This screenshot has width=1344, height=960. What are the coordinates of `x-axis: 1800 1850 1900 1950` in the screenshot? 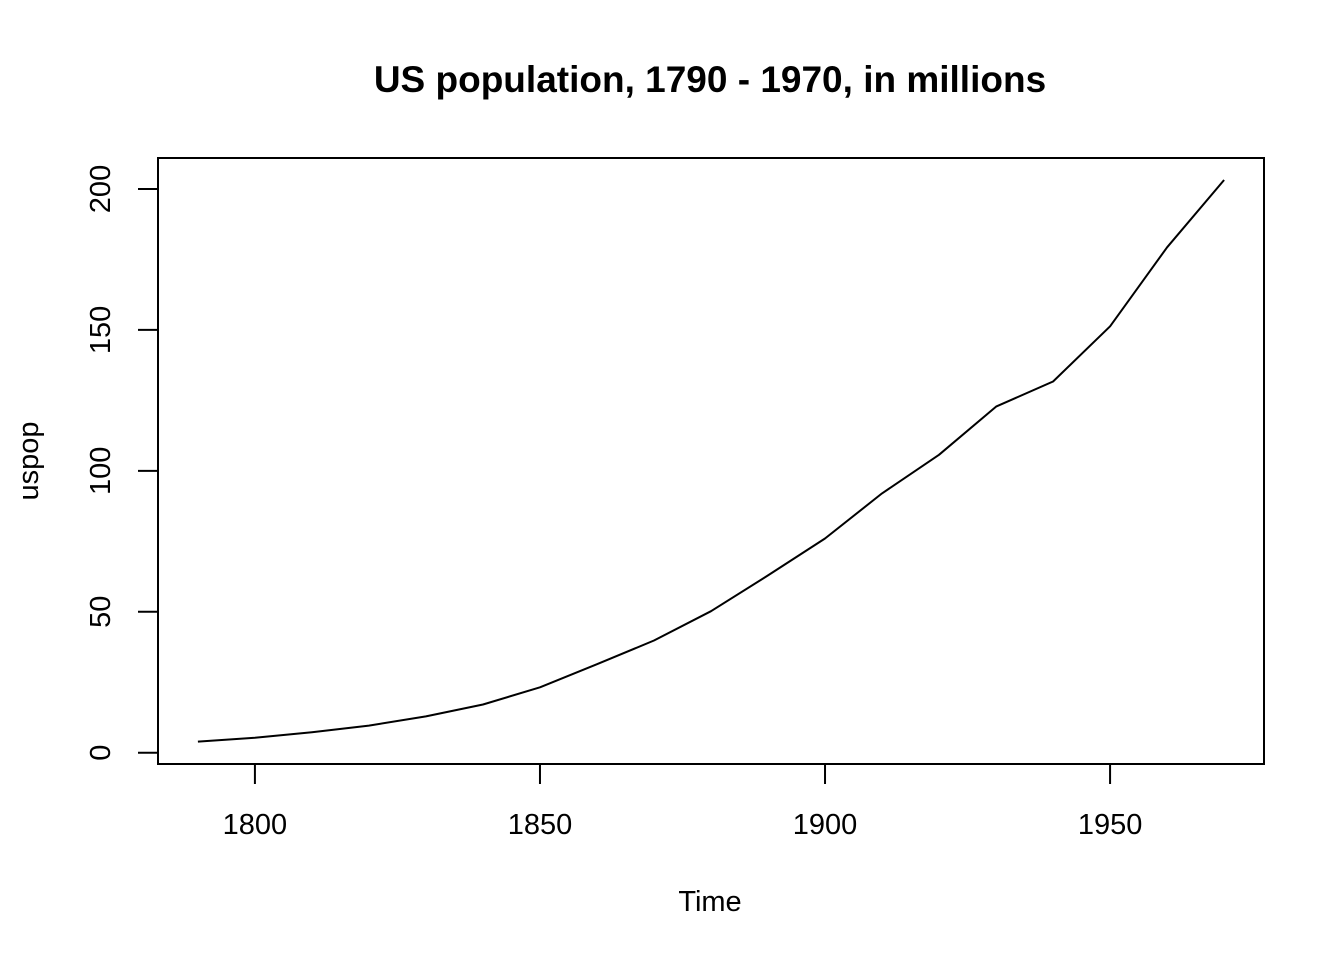 It's located at (683, 802).